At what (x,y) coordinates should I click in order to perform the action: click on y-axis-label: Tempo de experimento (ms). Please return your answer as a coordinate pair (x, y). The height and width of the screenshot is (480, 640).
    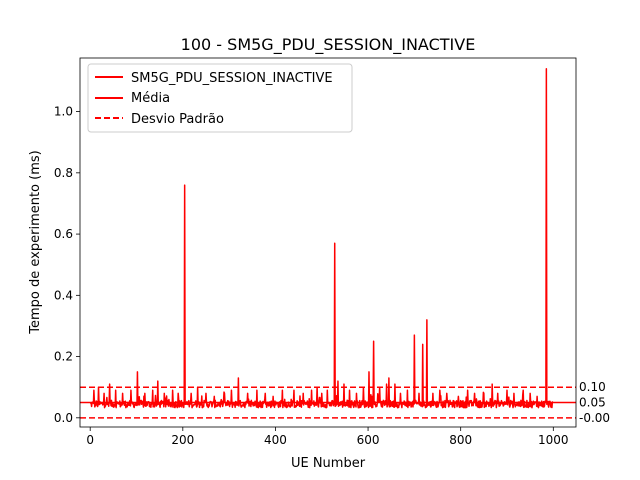
    Looking at the image, I should click on (35, 242).